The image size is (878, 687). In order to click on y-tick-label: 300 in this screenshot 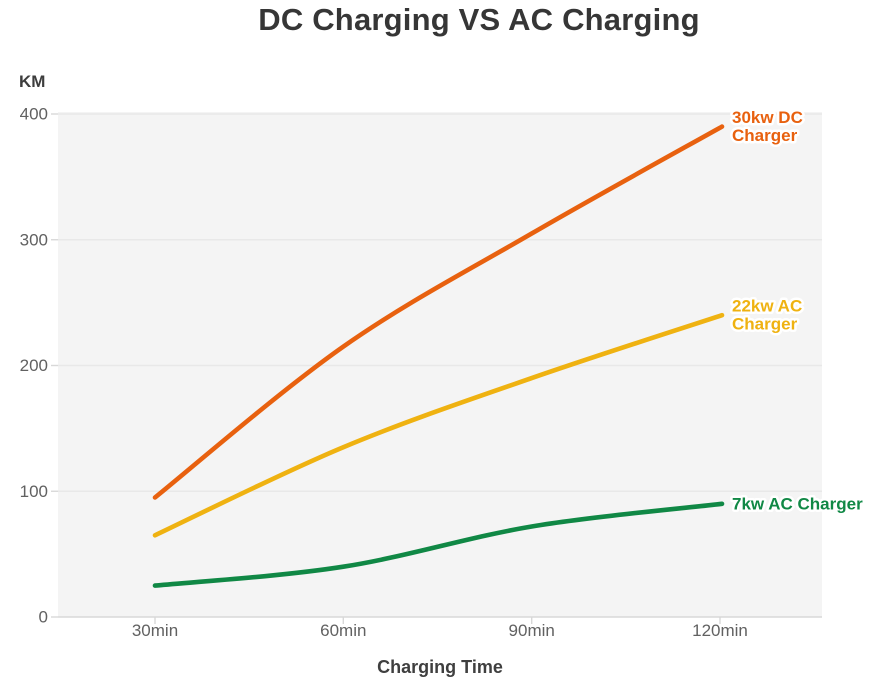, I will do `click(34, 239)`.